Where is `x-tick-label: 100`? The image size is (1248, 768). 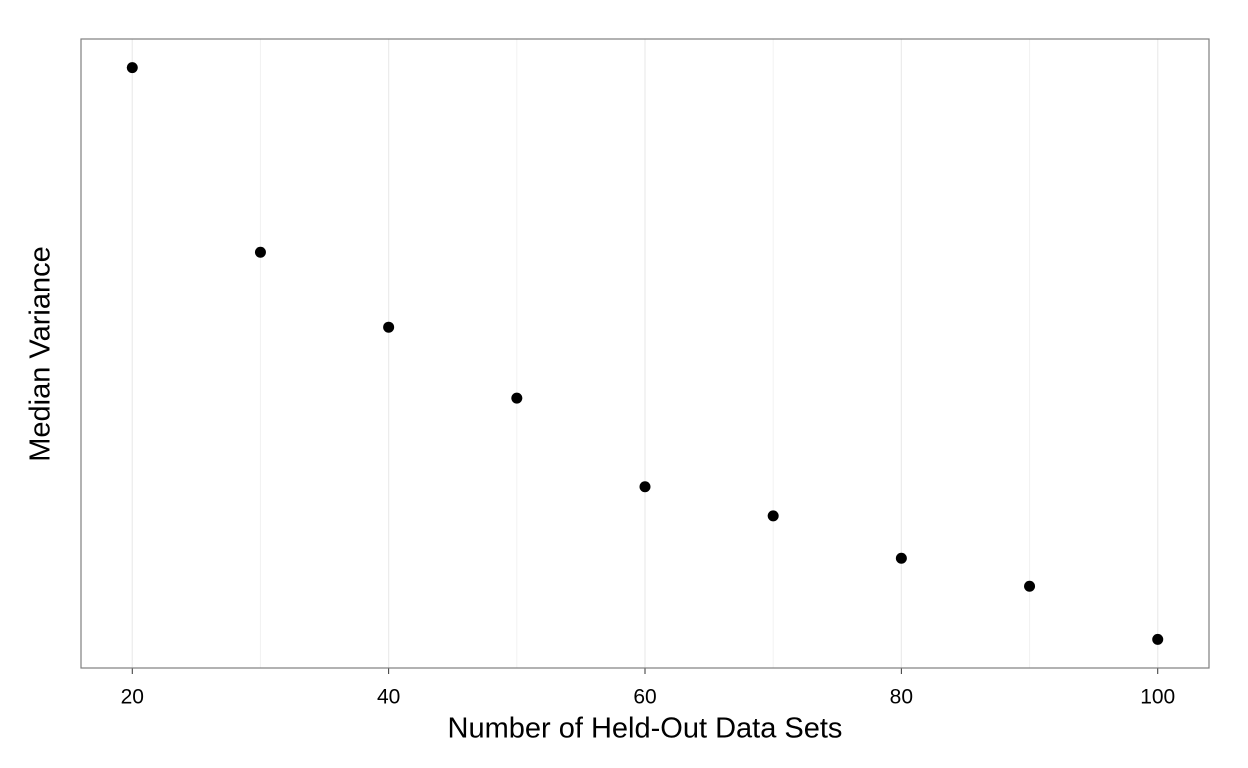 x-tick-label: 100 is located at coordinates (1157, 697).